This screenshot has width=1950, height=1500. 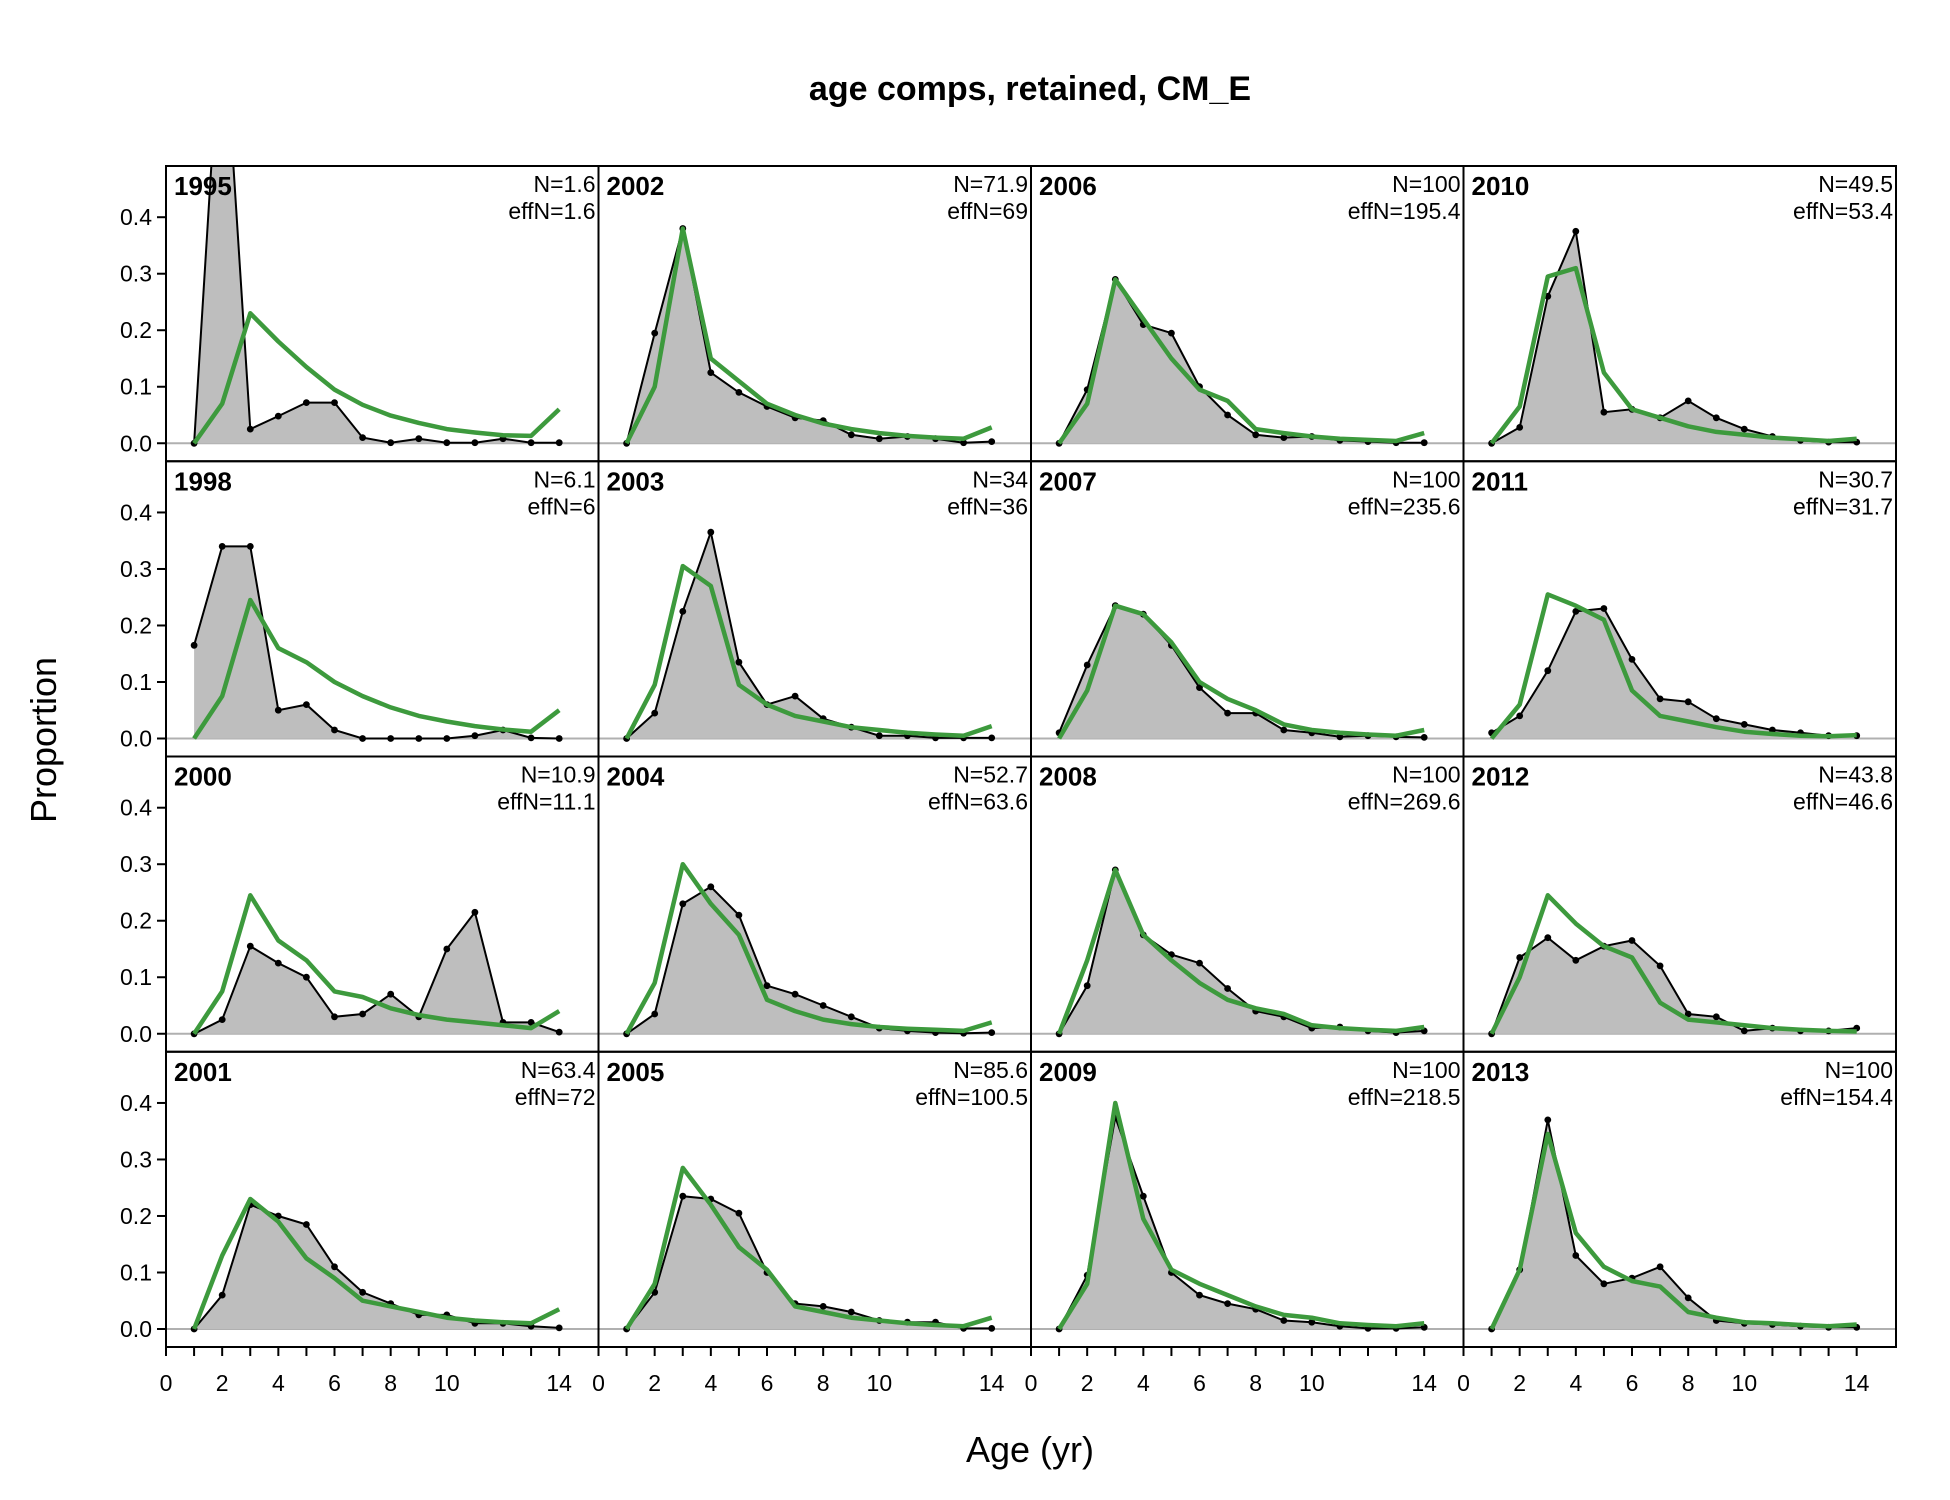 What do you see at coordinates (1068, 186) in the screenshot?
I see `panel-year: 2006` at bounding box center [1068, 186].